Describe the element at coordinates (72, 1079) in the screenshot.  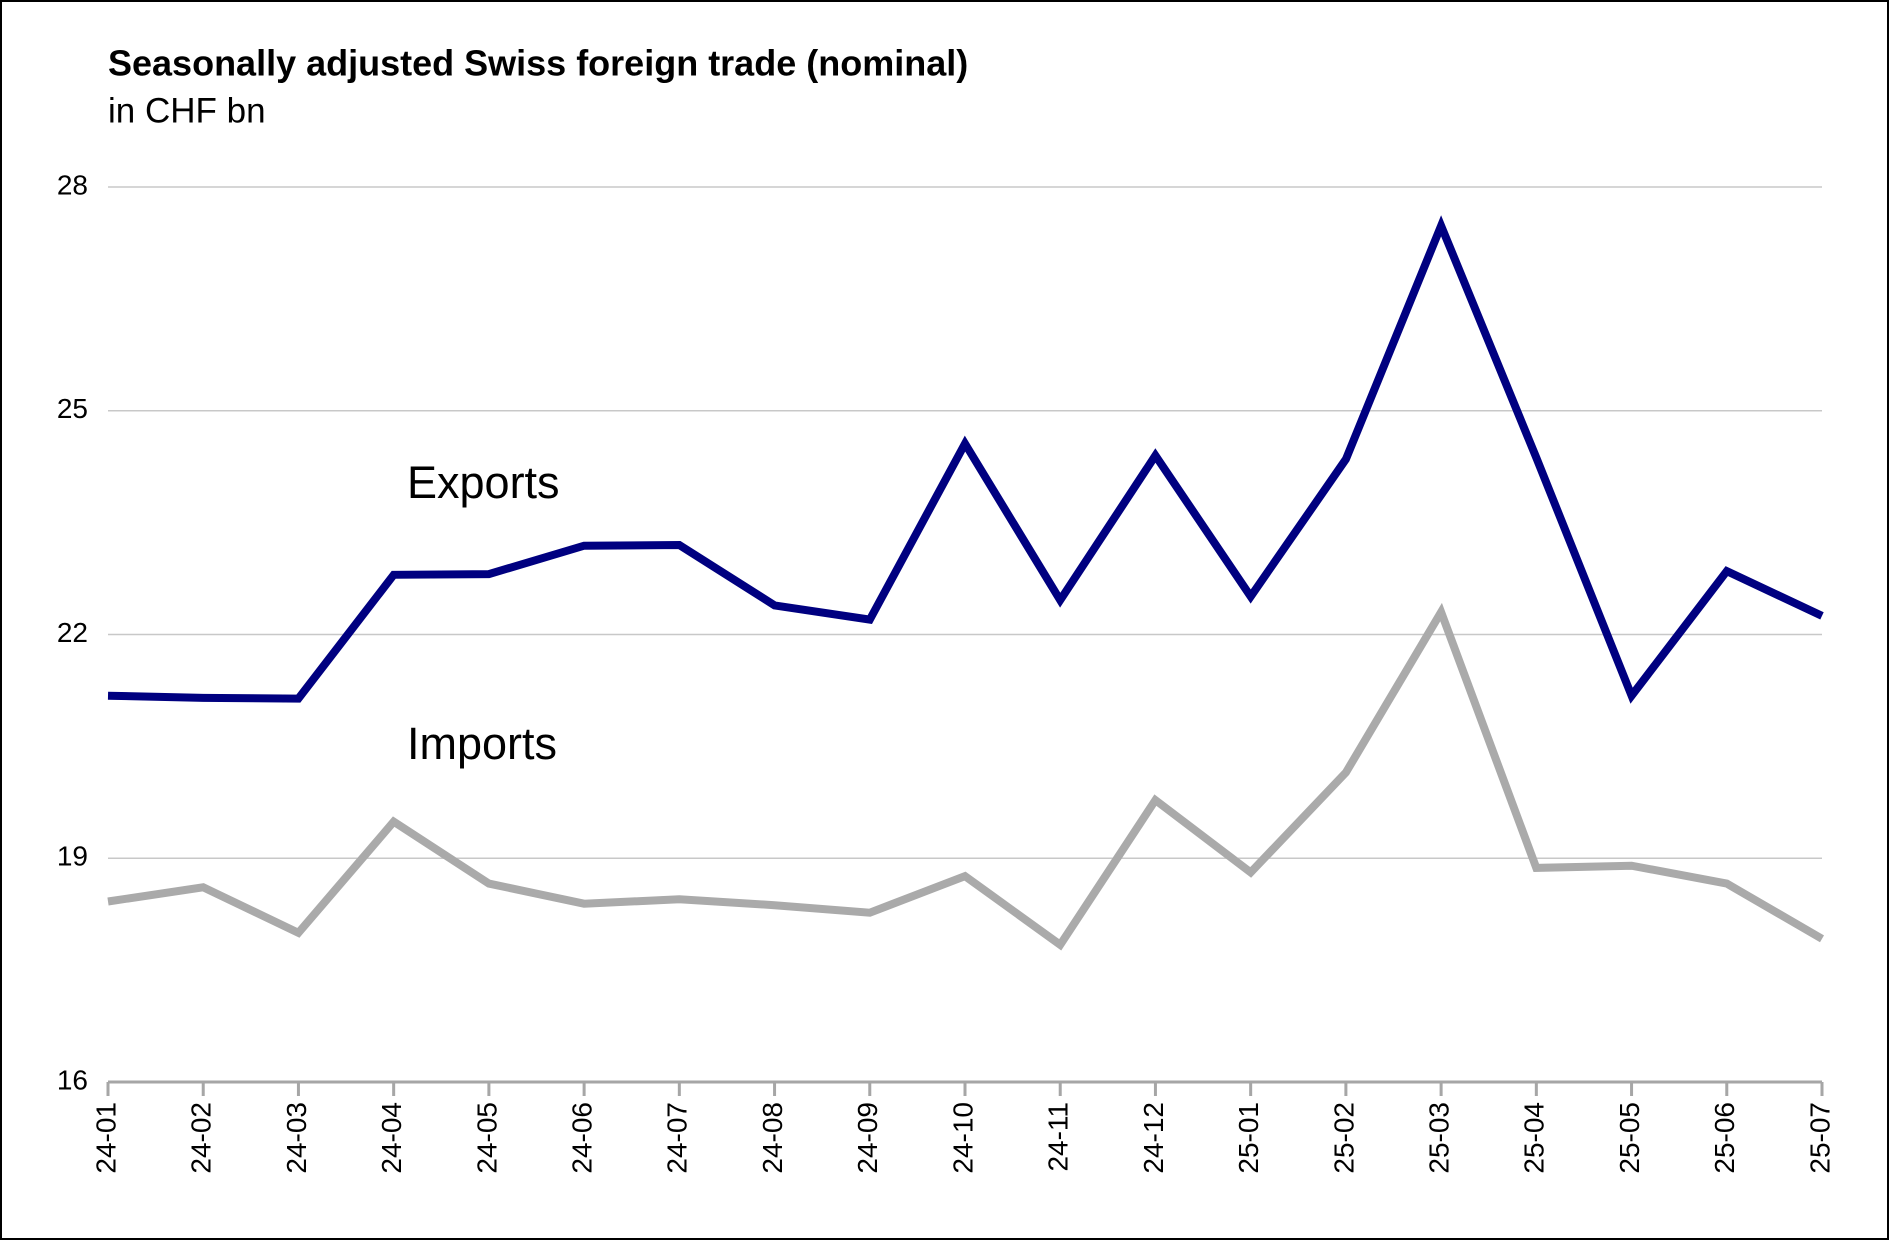
I see `y-tick-label: 16` at that location.